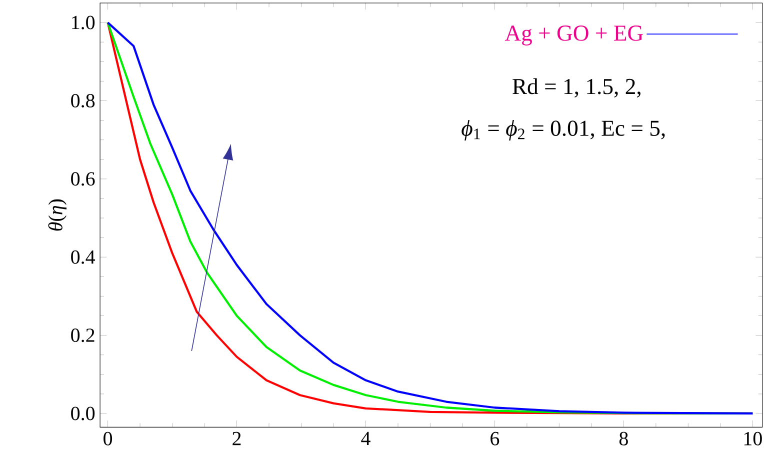 This screenshot has height=464, width=771. I want to click on x-tick-label: 6, so click(495, 439).